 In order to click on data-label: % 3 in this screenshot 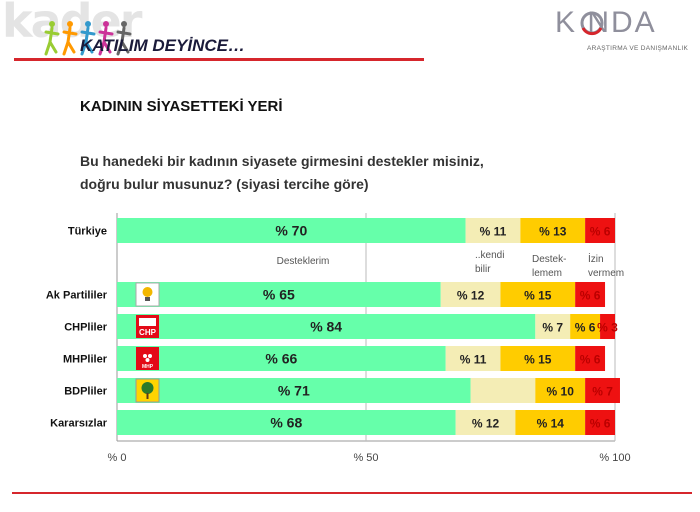, I will do `click(607, 328)`.